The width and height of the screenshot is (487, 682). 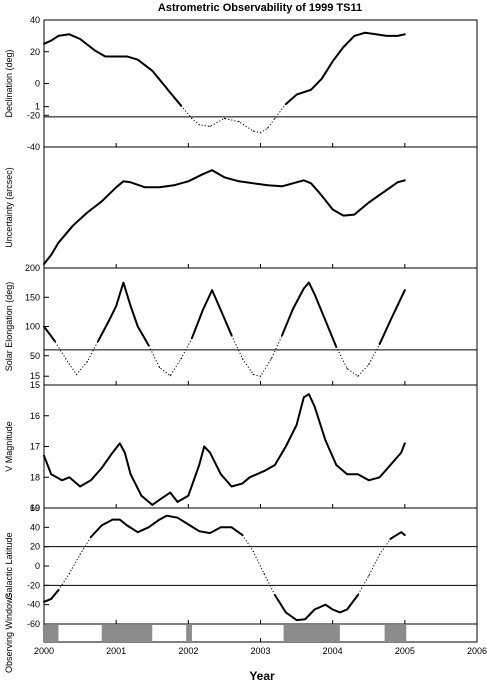 What do you see at coordinates (32, 327) in the screenshot?
I see `y-tick-label: 100` at bounding box center [32, 327].